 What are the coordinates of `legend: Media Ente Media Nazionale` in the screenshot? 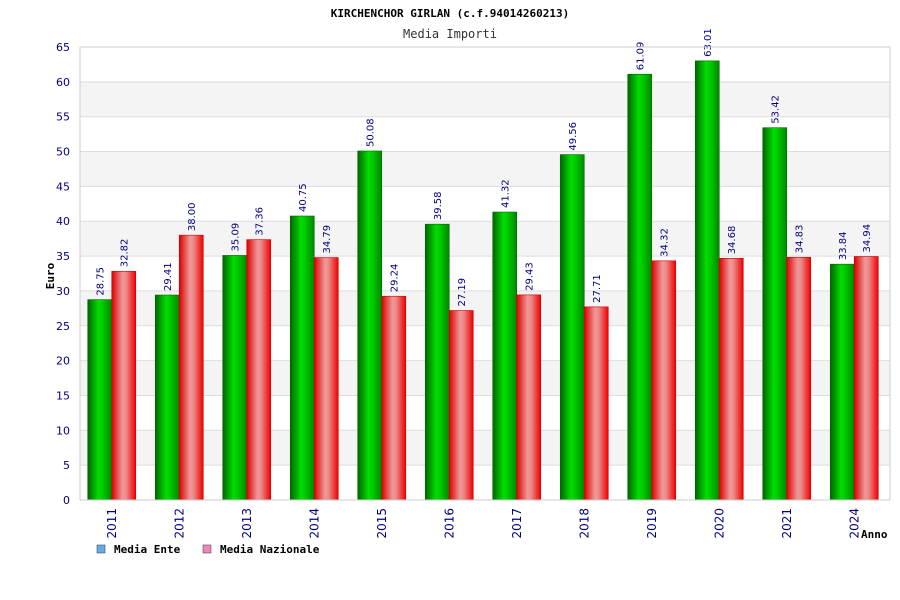 It's located at (208, 549).